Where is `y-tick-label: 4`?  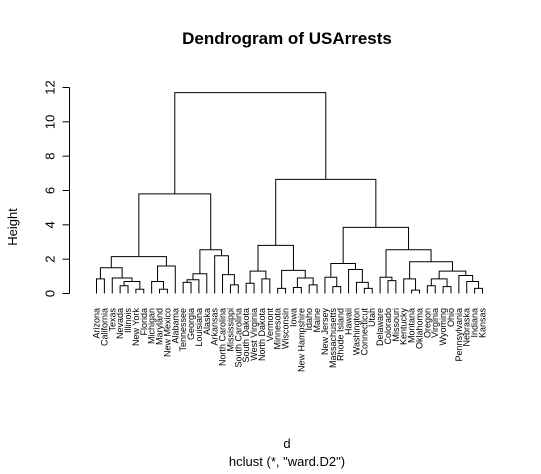
y-tick-label: 4 is located at coordinates (50, 224).